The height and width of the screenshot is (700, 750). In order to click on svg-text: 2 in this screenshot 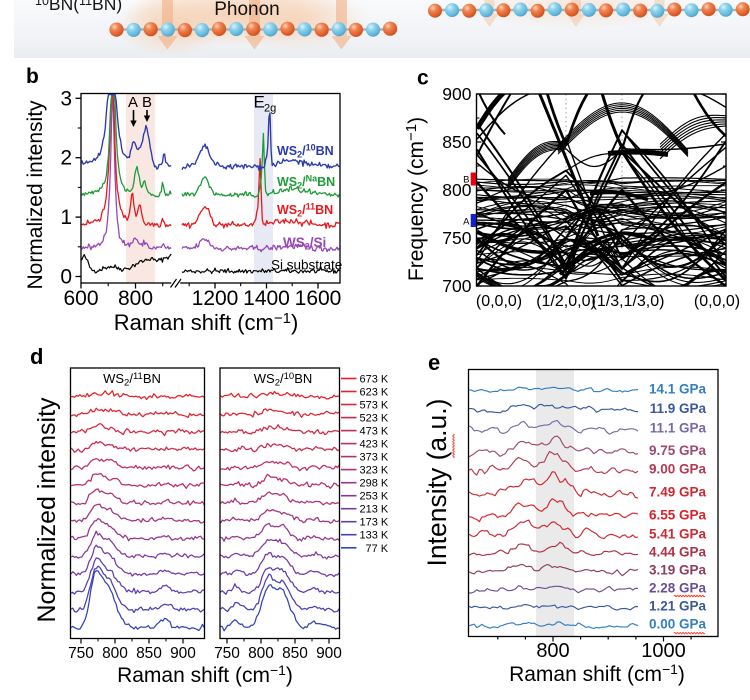, I will do `click(66, 158)`.